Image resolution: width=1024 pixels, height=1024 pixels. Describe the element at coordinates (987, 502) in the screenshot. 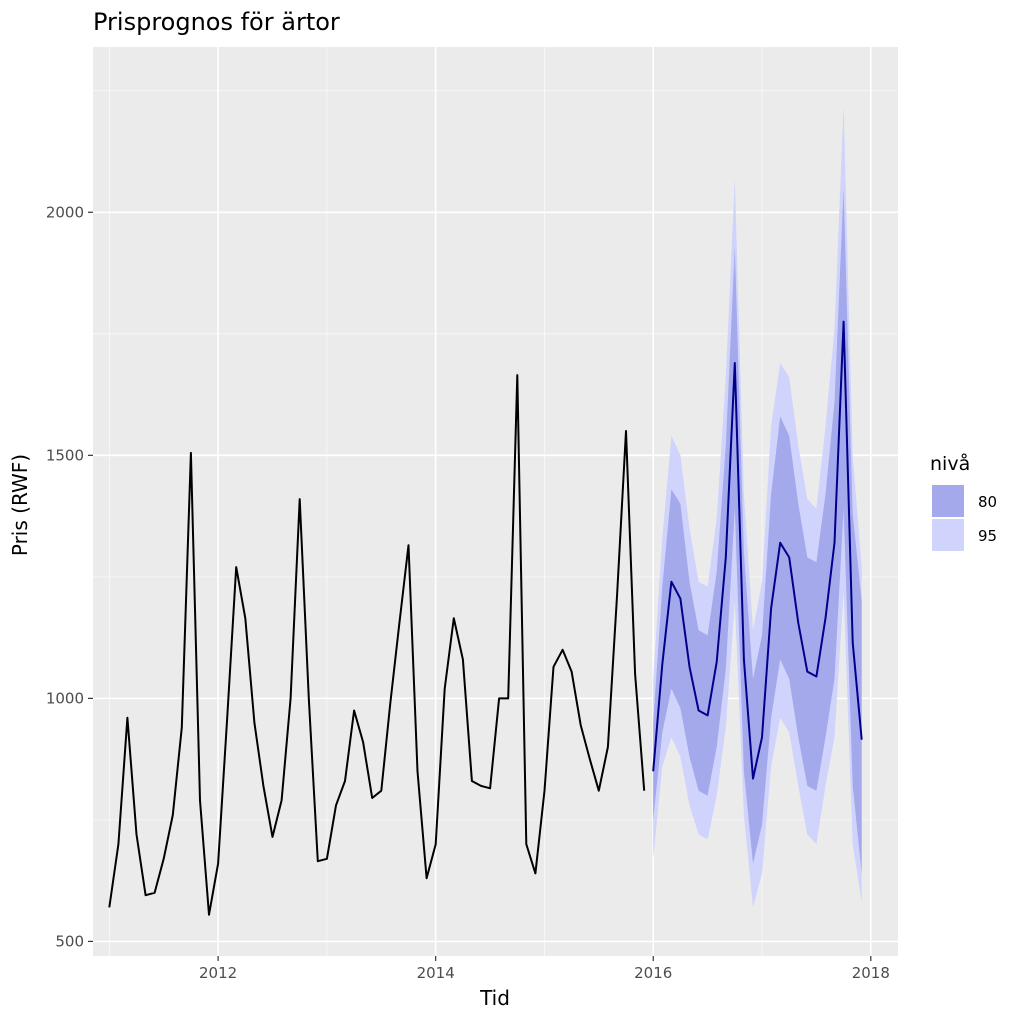

I see `legend-label-80: 80` at that location.